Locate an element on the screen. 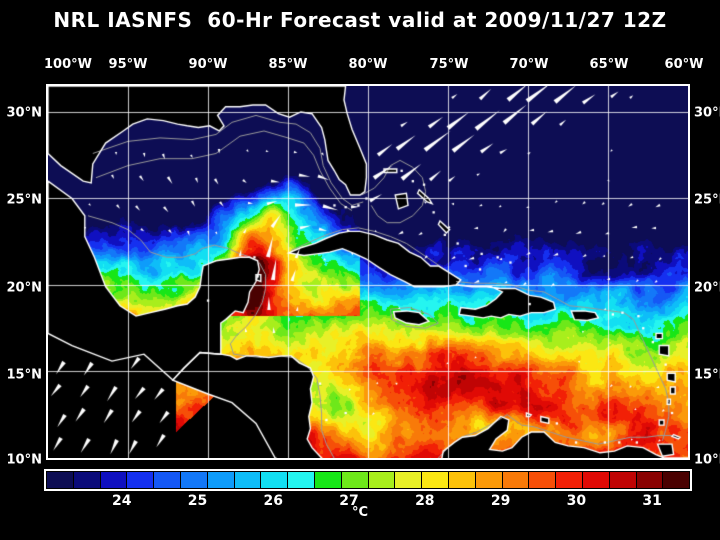 Image resolution: width=720 pixels, height=540 pixels. lon-tick-4: 80°W is located at coordinates (368, 64).